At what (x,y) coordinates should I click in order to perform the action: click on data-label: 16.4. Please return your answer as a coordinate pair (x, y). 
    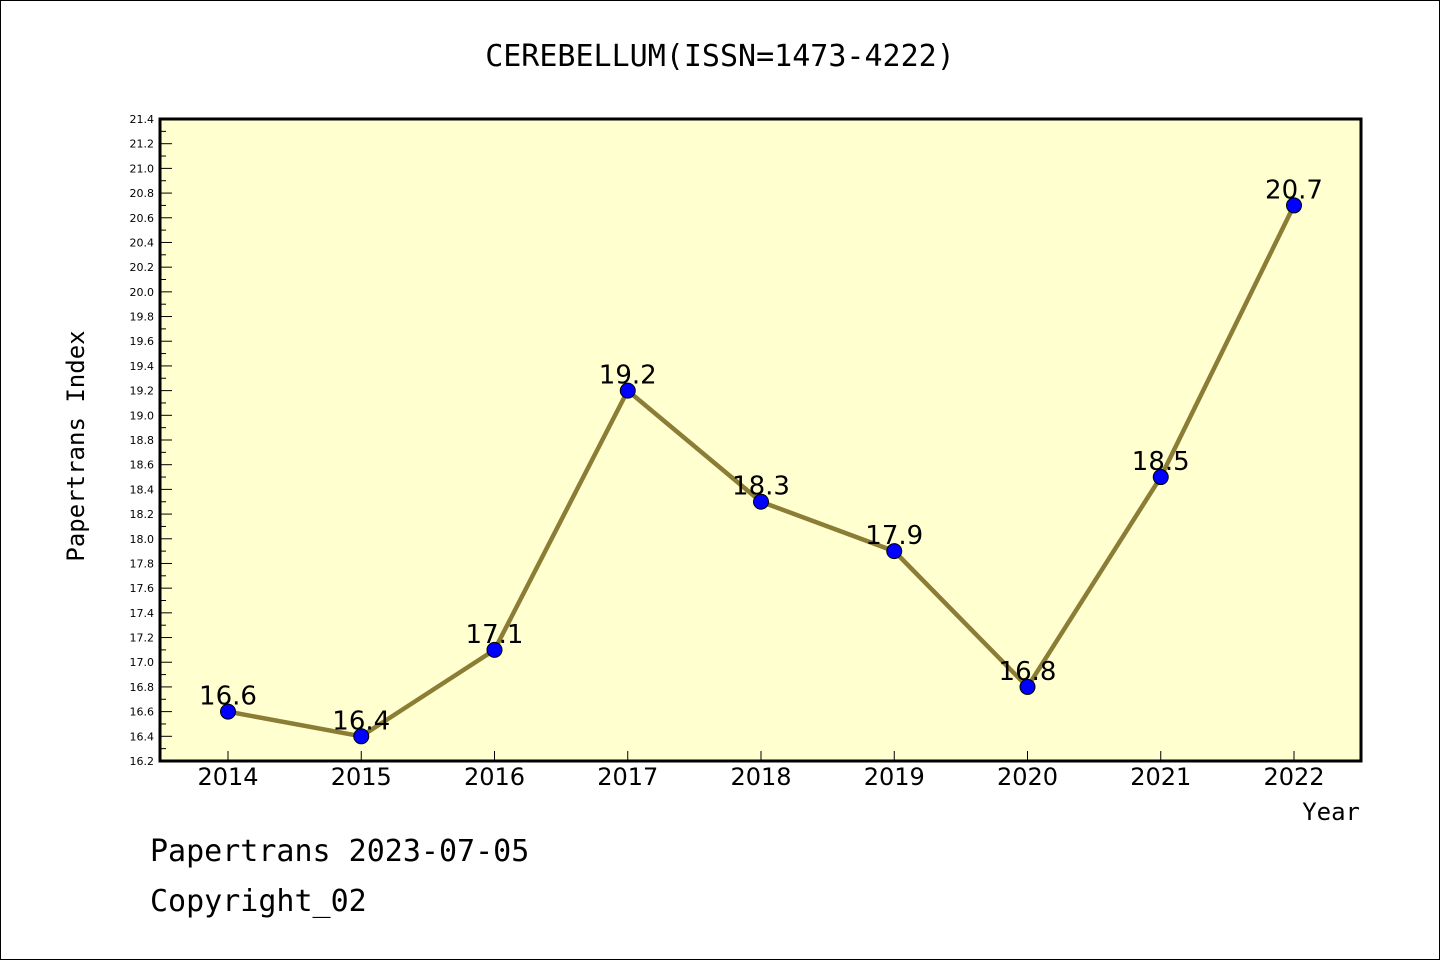
    Looking at the image, I should click on (361, 721).